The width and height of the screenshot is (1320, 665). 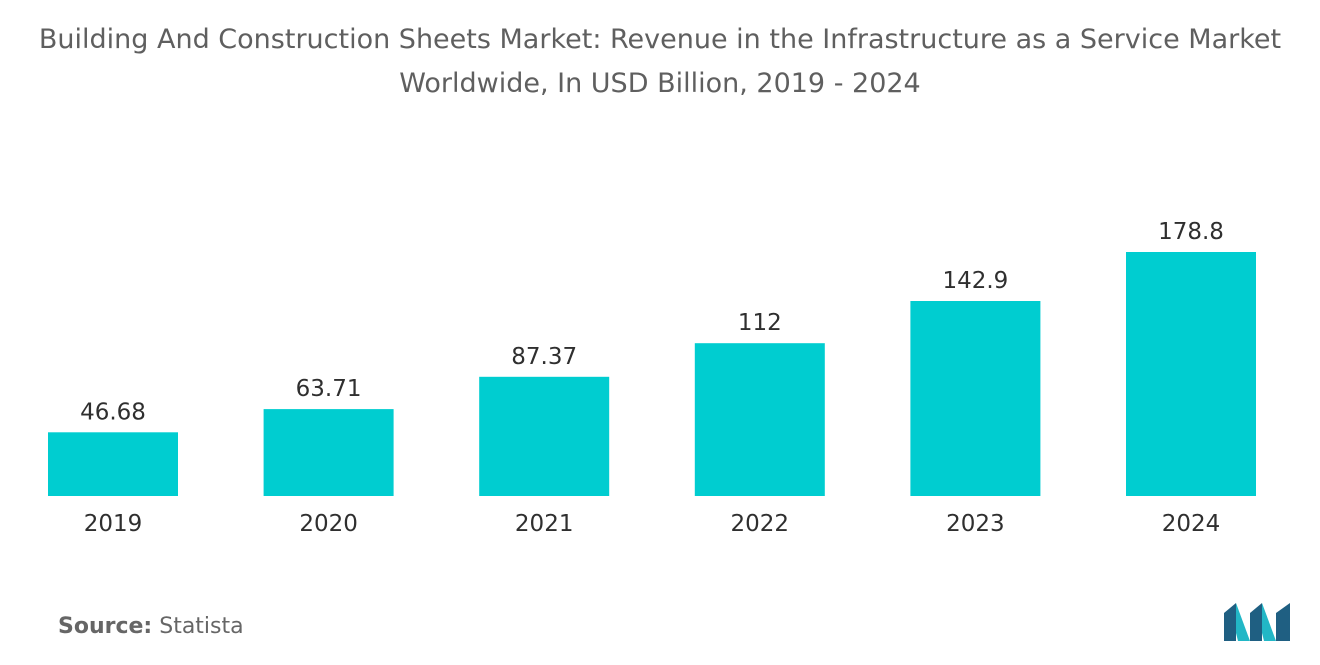 What do you see at coordinates (759, 419) in the screenshot?
I see `bar-2022` at bounding box center [759, 419].